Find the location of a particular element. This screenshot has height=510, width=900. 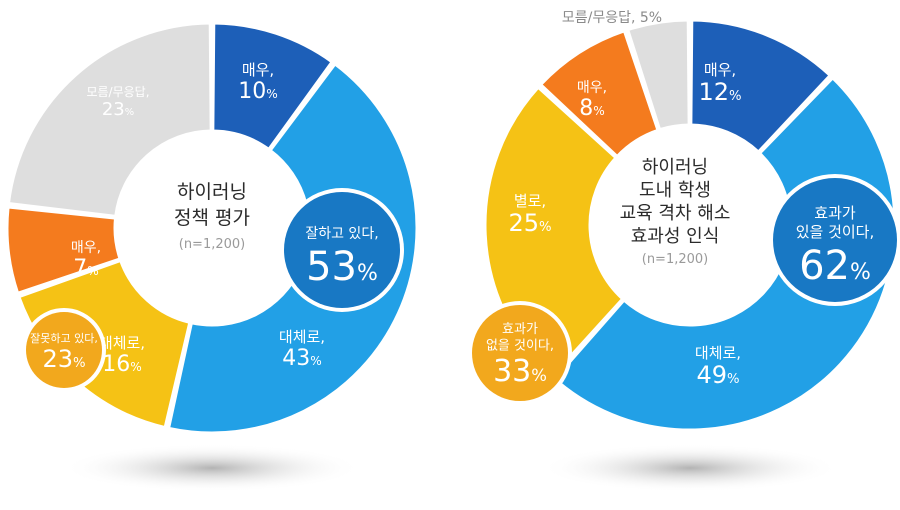

slice-4-value: 23% is located at coordinates (118, 109).